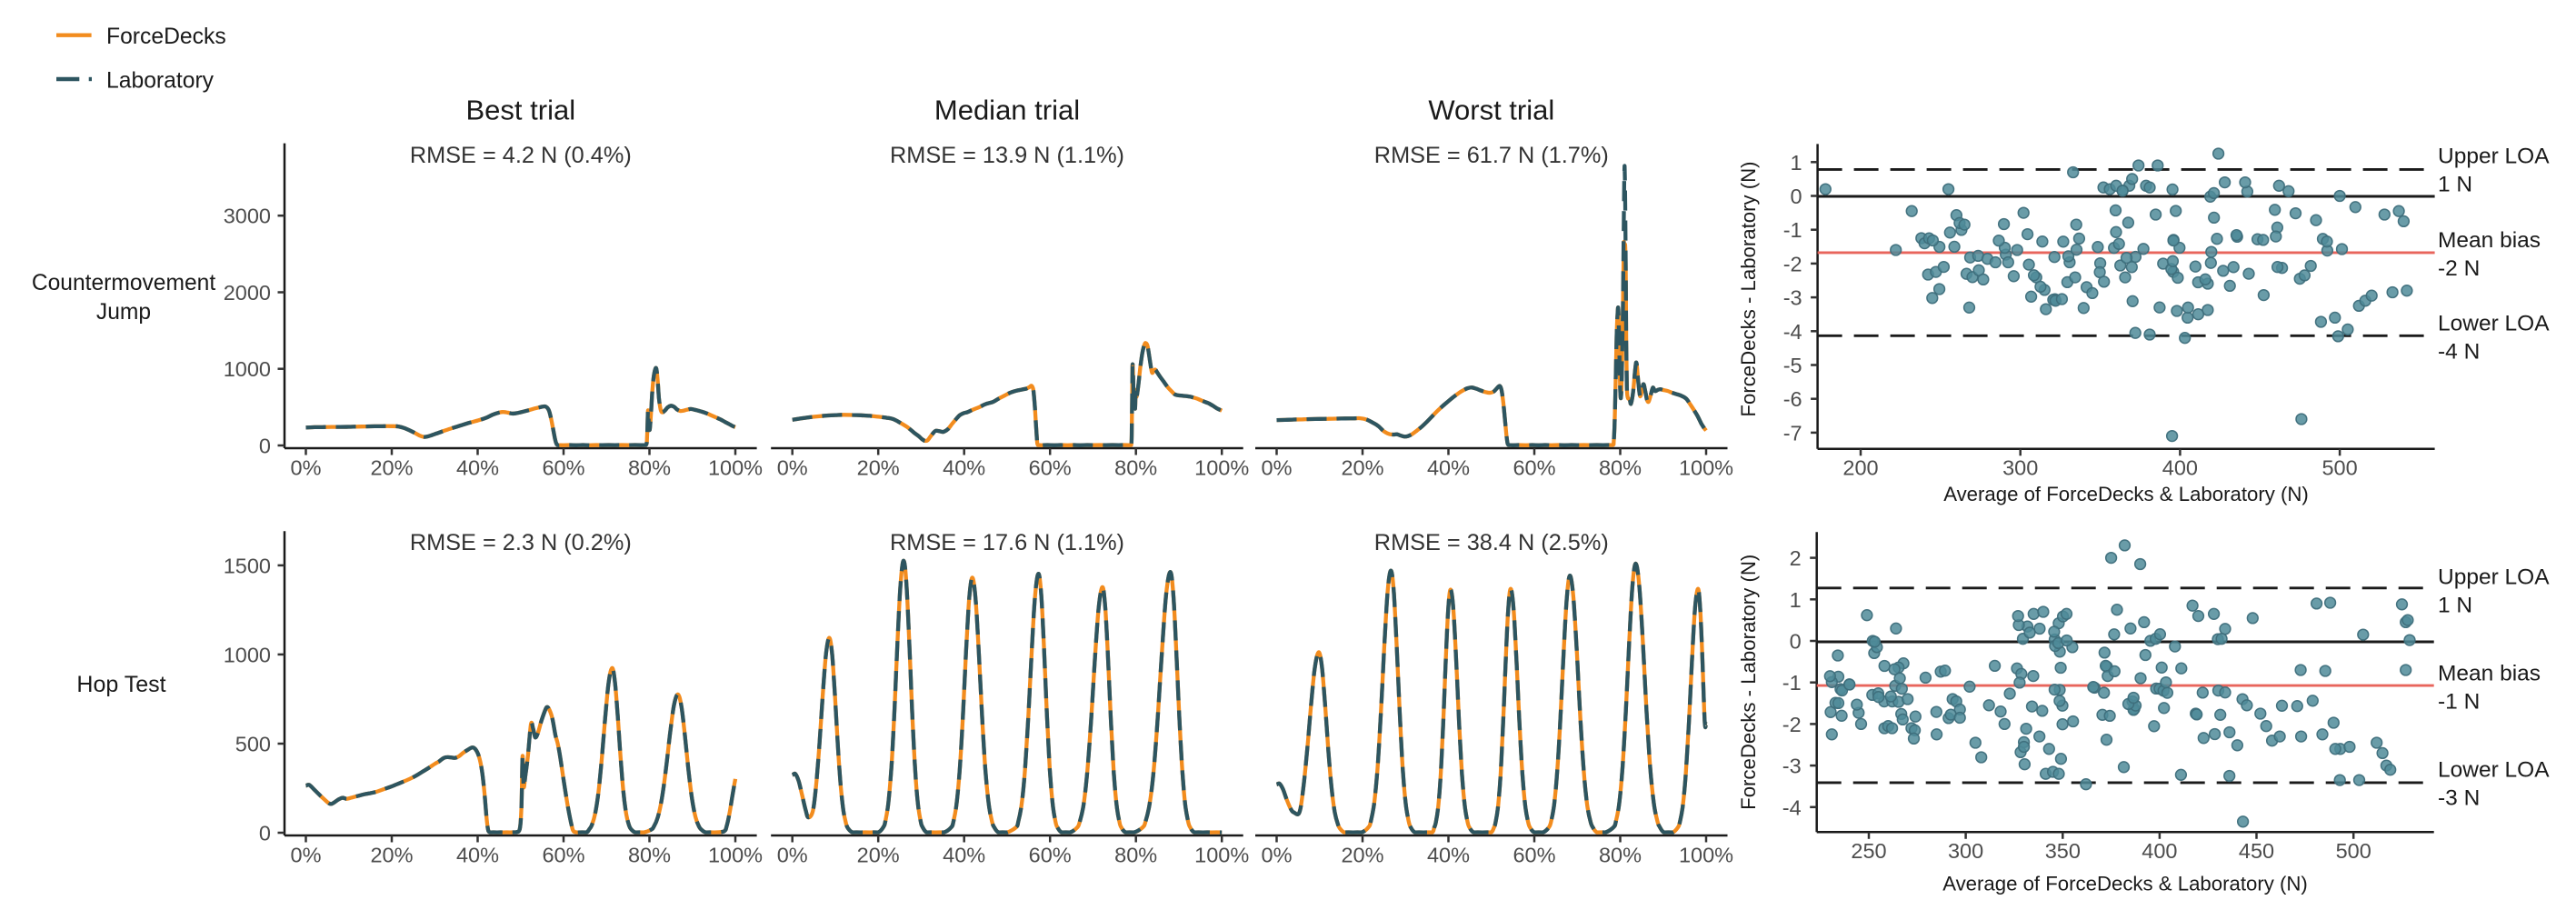 The height and width of the screenshot is (910, 2576). What do you see at coordinates (1007, 110) in the screenshot?
I see `svg-text: Median trial` at bounding box center [1007, 110].